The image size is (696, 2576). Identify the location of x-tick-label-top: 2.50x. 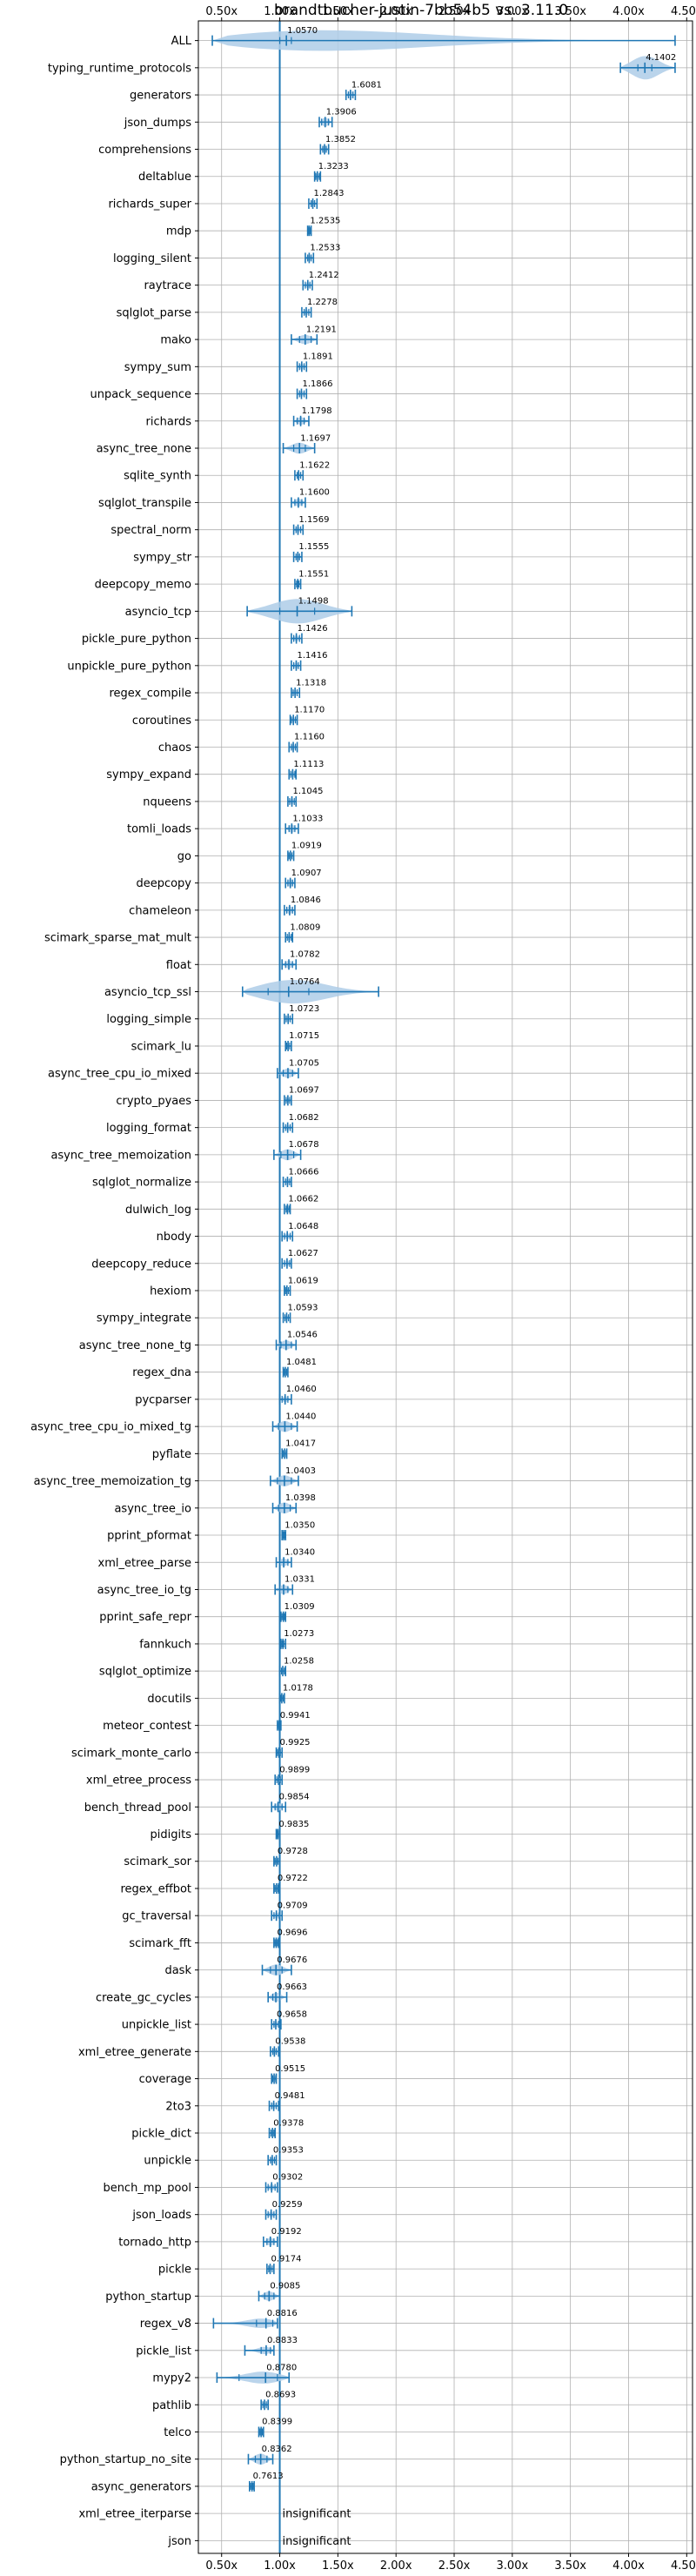
(454, 11).